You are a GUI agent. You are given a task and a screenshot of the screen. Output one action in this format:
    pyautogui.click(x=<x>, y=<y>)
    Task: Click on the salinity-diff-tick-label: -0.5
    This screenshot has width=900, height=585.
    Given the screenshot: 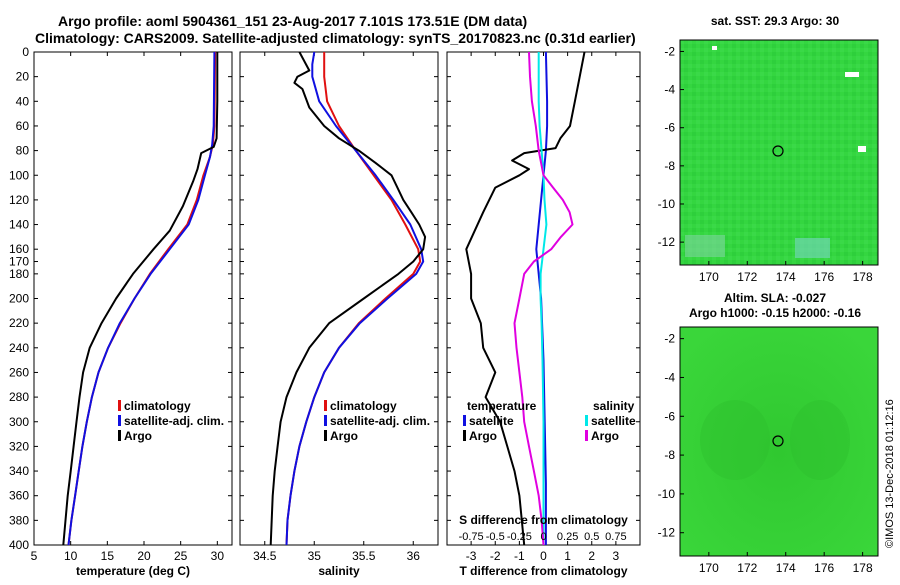 What is the action you would take?
    pyautogui.click(x=495, y=537)
    